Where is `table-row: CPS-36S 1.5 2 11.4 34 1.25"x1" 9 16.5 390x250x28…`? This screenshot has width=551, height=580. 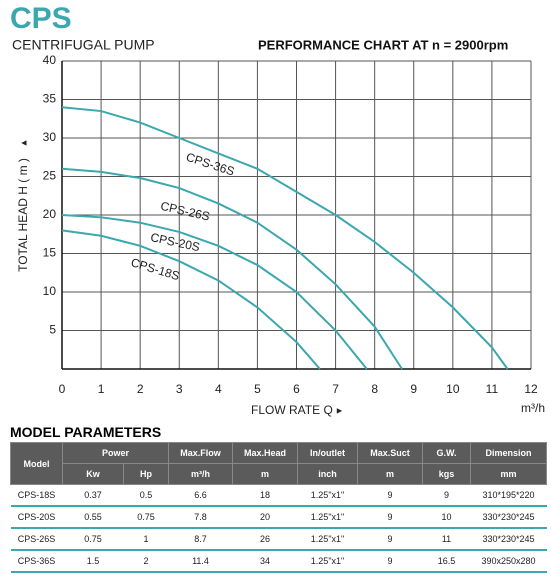 table-row: CPS-36S 1.5 2 11.4 34 1.25"x1" 9 16.5 390x250x28… is located at coordinates (278, 561).